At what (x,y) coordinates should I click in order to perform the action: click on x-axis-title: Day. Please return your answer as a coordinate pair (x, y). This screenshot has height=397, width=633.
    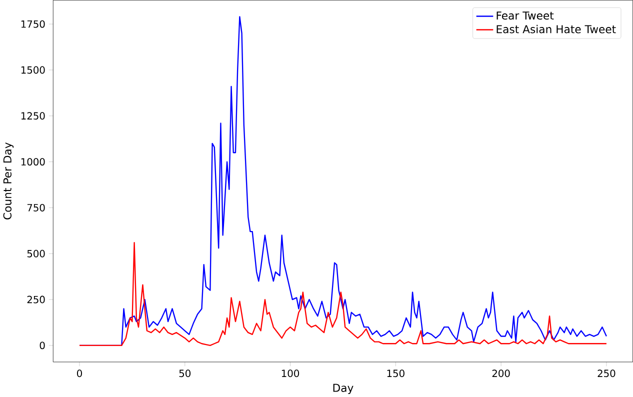
    Looking at the image, I should click on (343, 389).